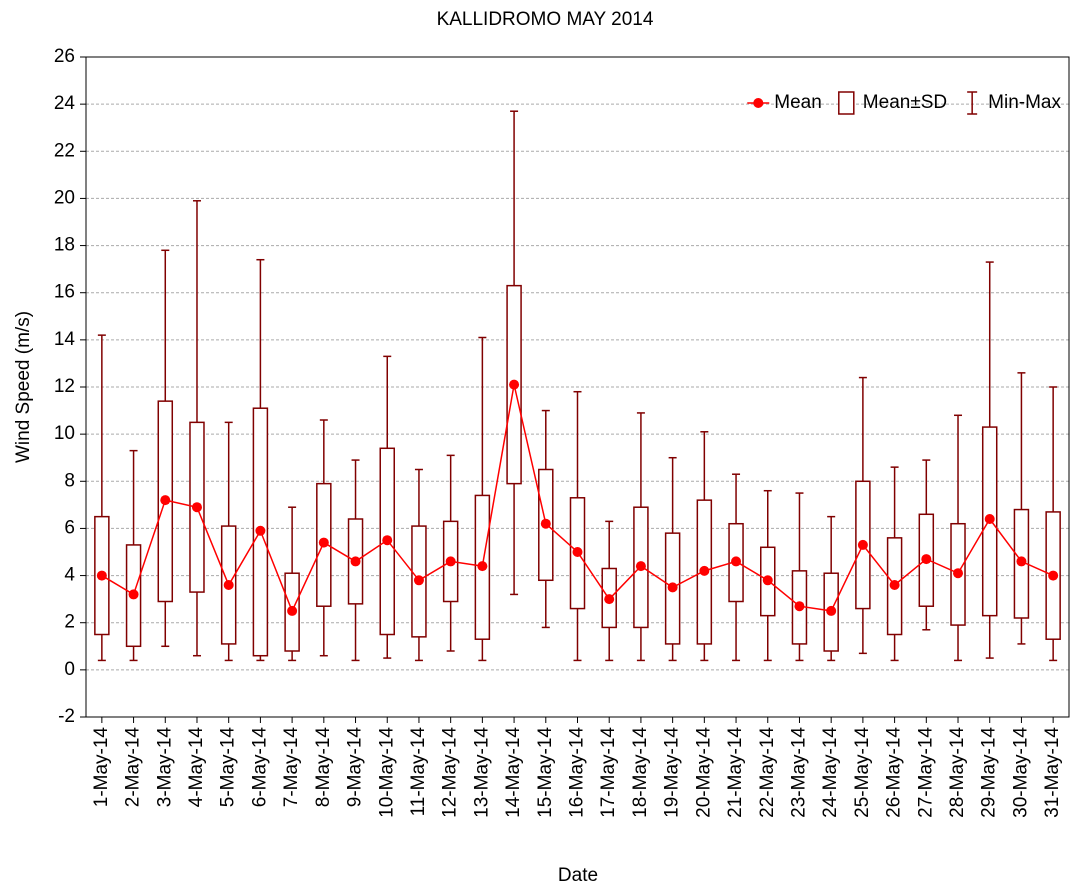  I want to click on x-axis-title: Date, so click(578, 875).